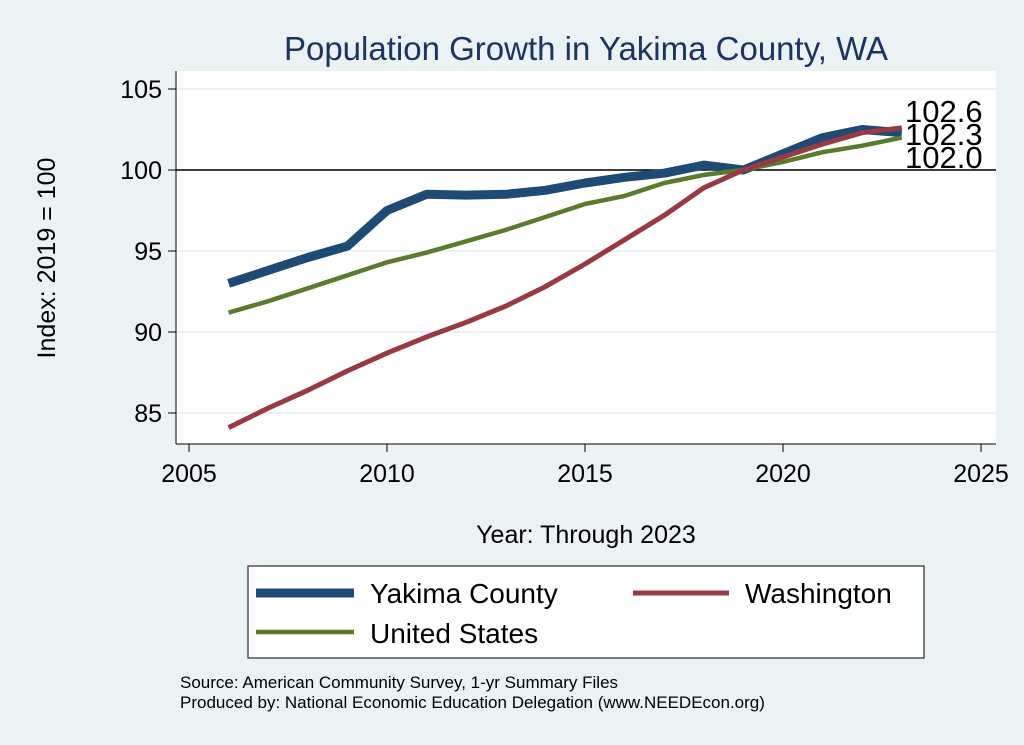 Image resolution: width=1024 pixels, height=745 pixels. What do you see at coordinates (944, 111) in the screenshot?
I see `end-value-label: 102.6` at bounding box center [944, 111].